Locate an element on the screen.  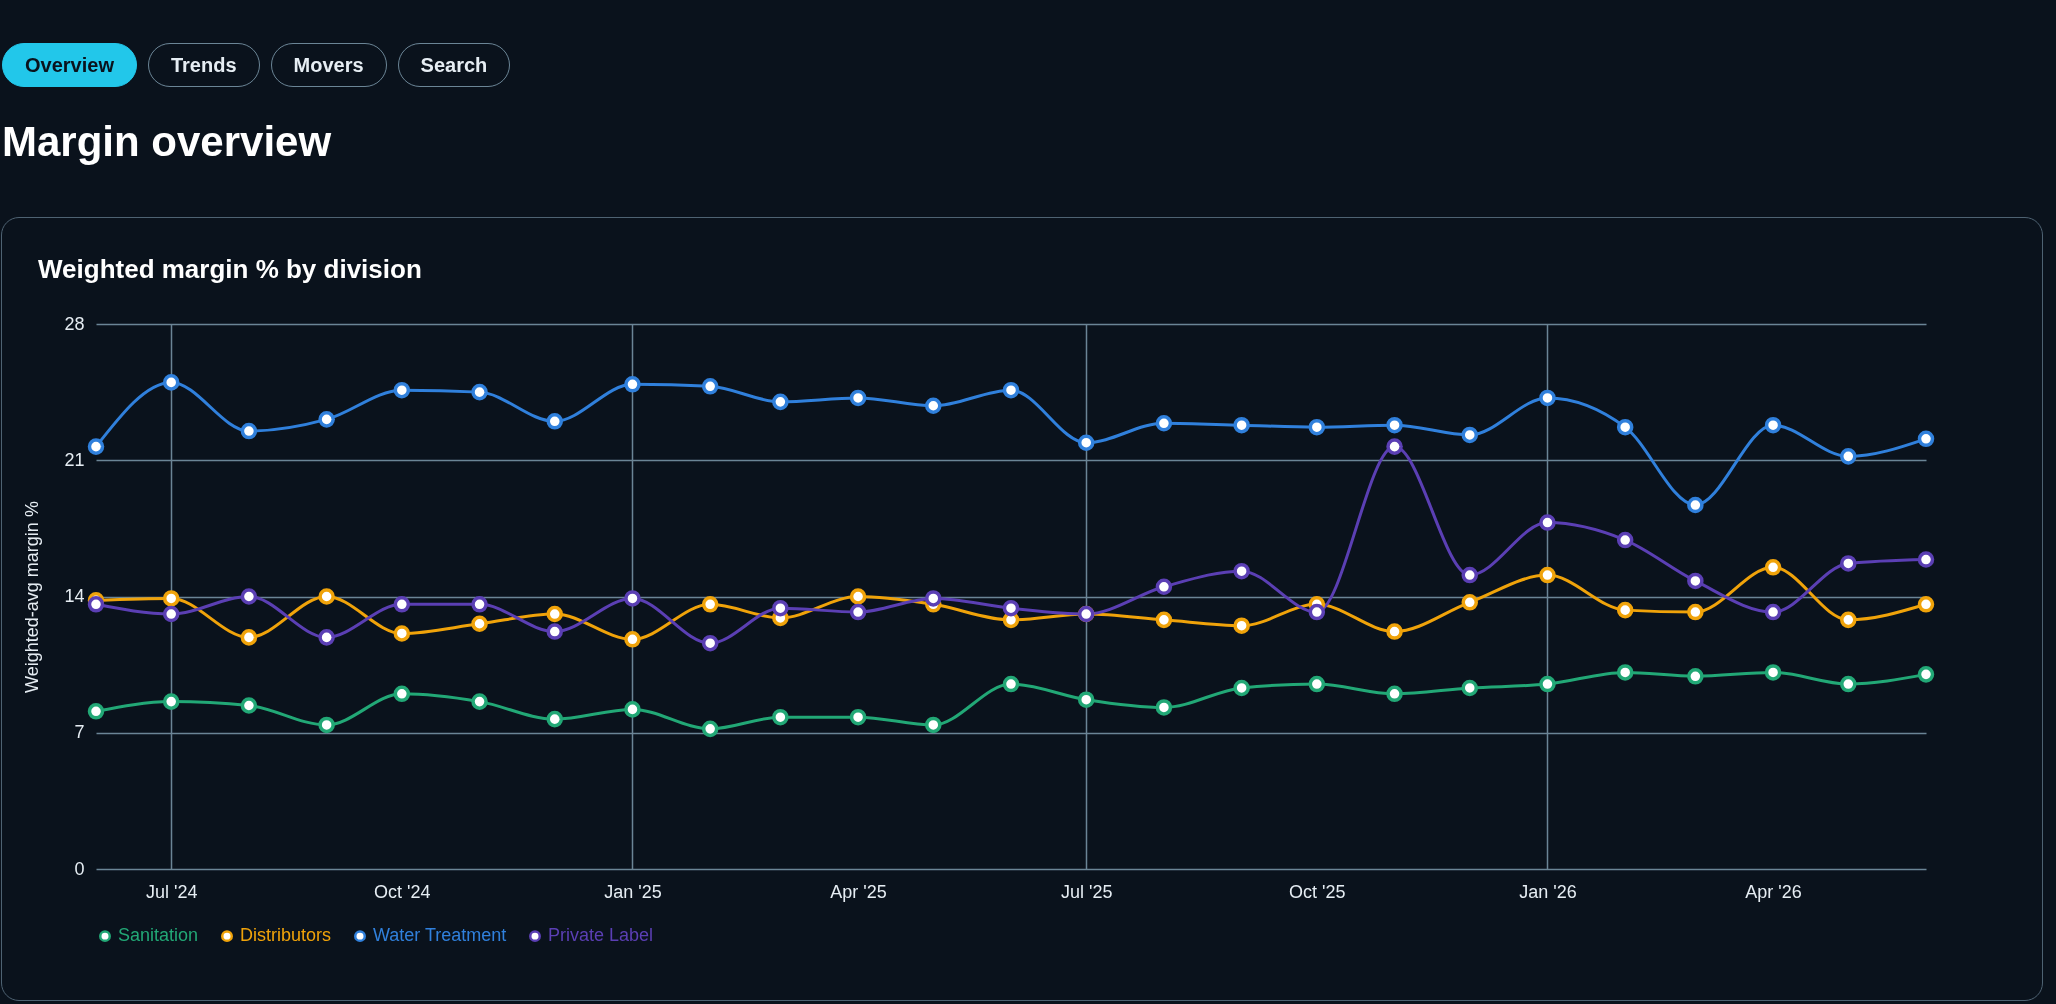
legend-label: Sanitation is located at coordinates (158, 935).